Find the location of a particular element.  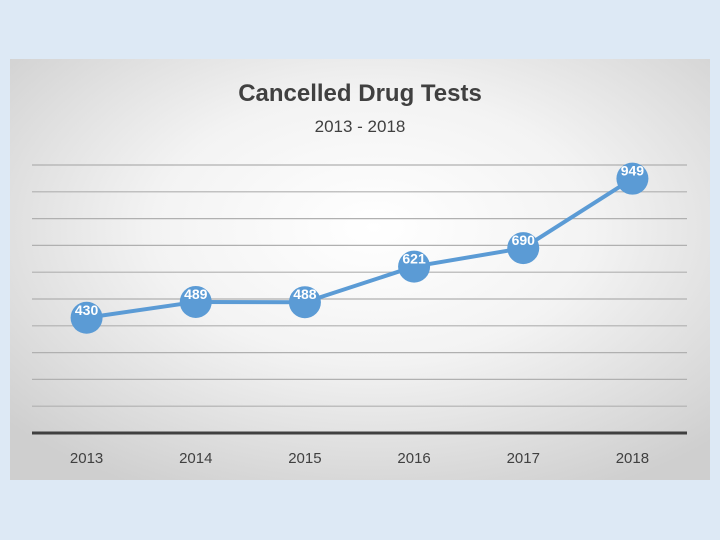

data-label: 489 is located at coordinates (196, 294).